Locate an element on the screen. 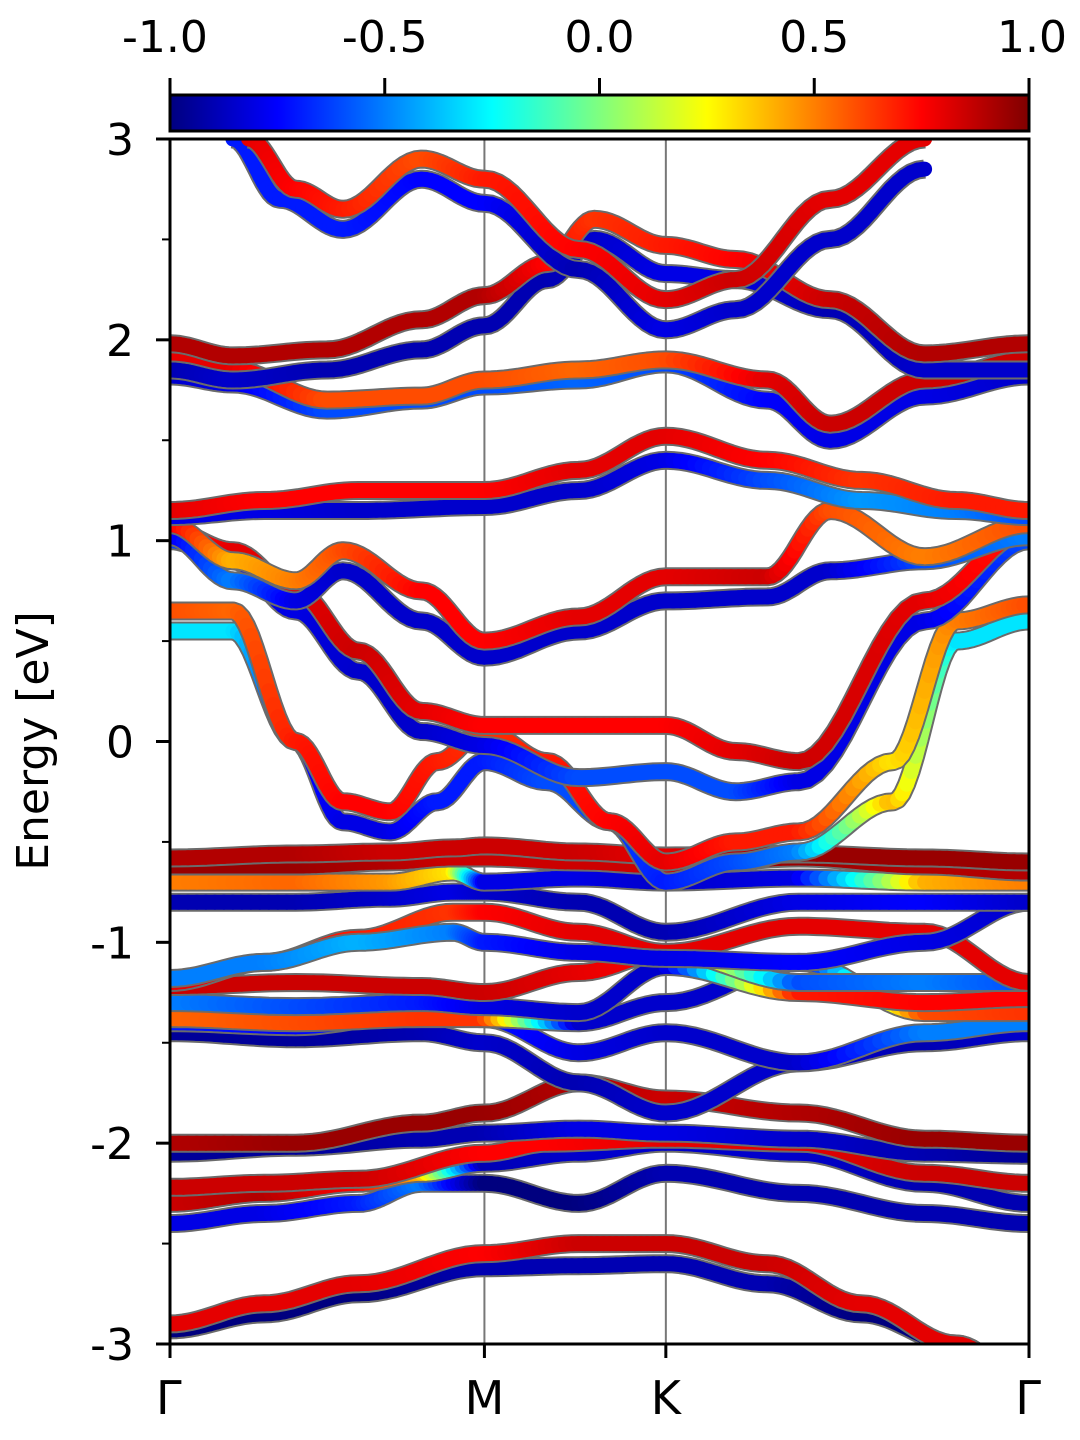 The image size is (1080, 1440). y-tick-label: -2 is located at coordinates (112, 1144).